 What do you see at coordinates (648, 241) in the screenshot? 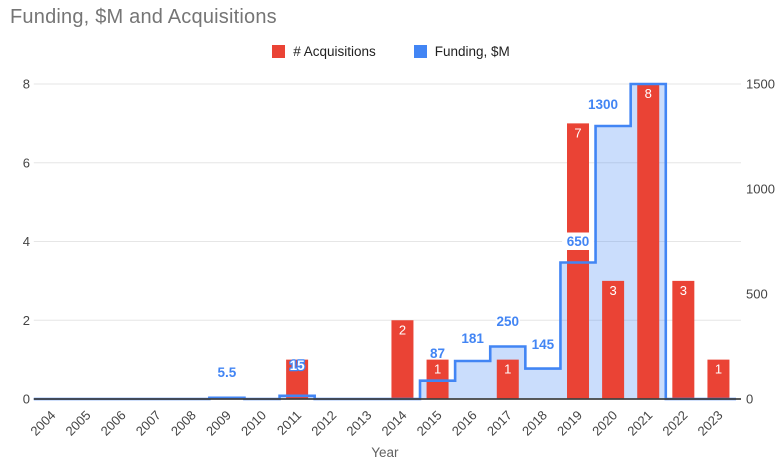
I see `bar-2021` at bounding box center [648, 241].